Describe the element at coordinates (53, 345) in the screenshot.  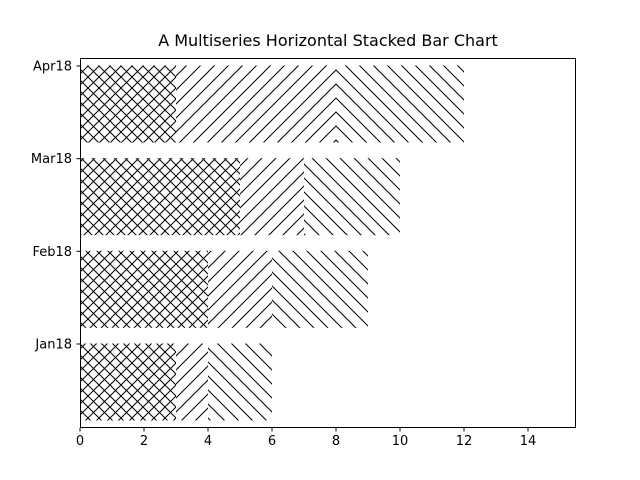
I see `y-tick-label-jan18: Jan18` at that location.